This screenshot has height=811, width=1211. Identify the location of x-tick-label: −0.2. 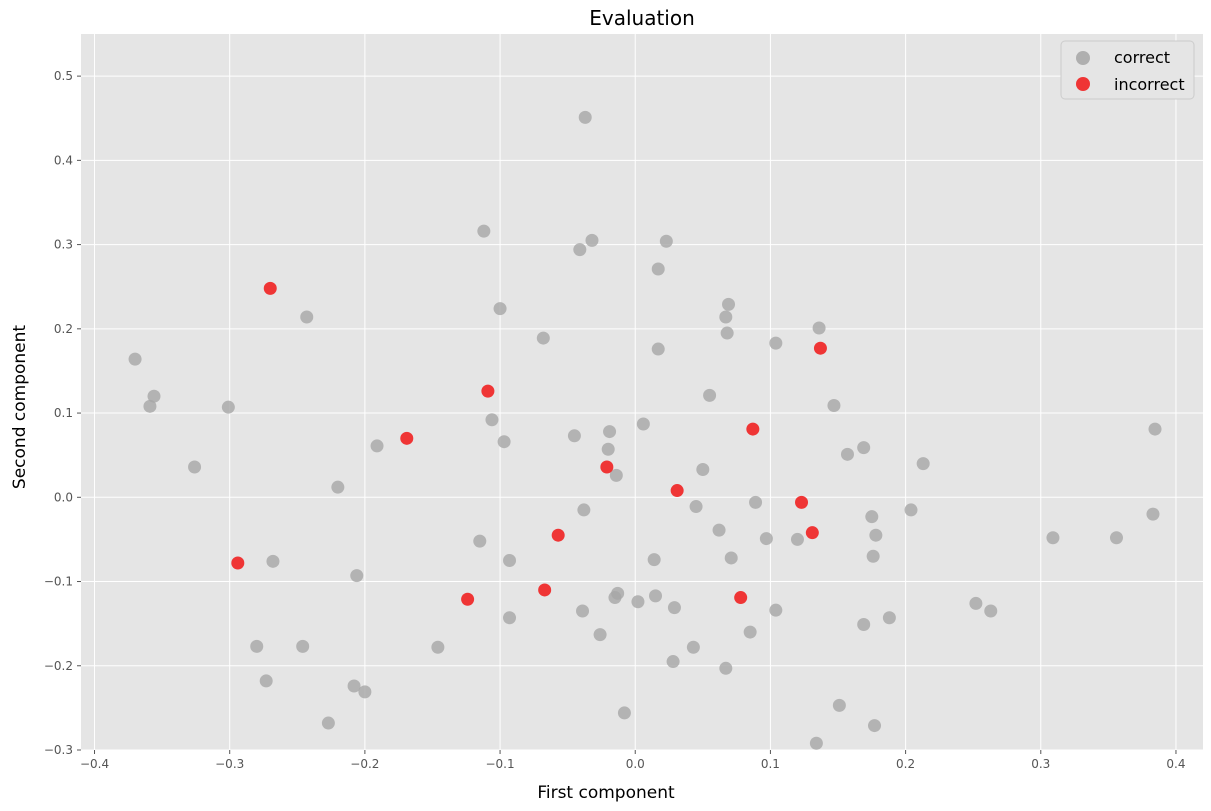
(364, 764).